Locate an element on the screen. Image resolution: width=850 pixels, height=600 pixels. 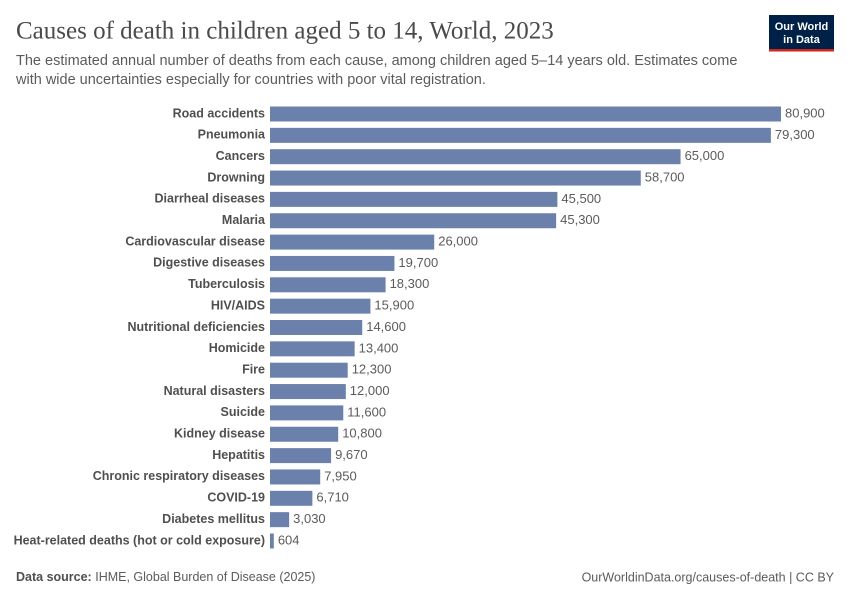
value-label: 79,300 is located at coordinates (795, 134).